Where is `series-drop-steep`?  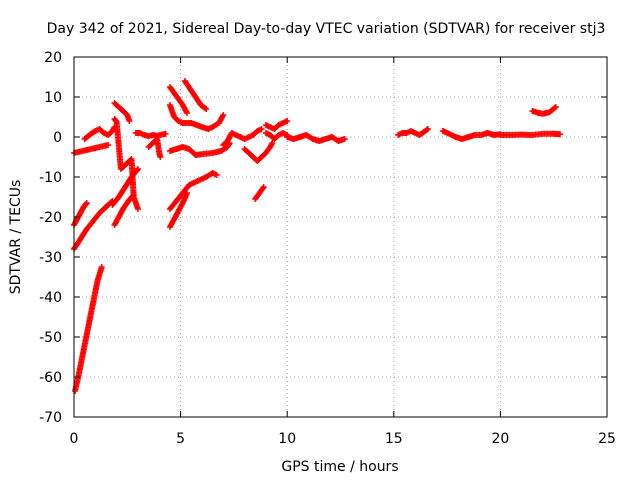 series-drop-steep is located at coordinates (88, 329).